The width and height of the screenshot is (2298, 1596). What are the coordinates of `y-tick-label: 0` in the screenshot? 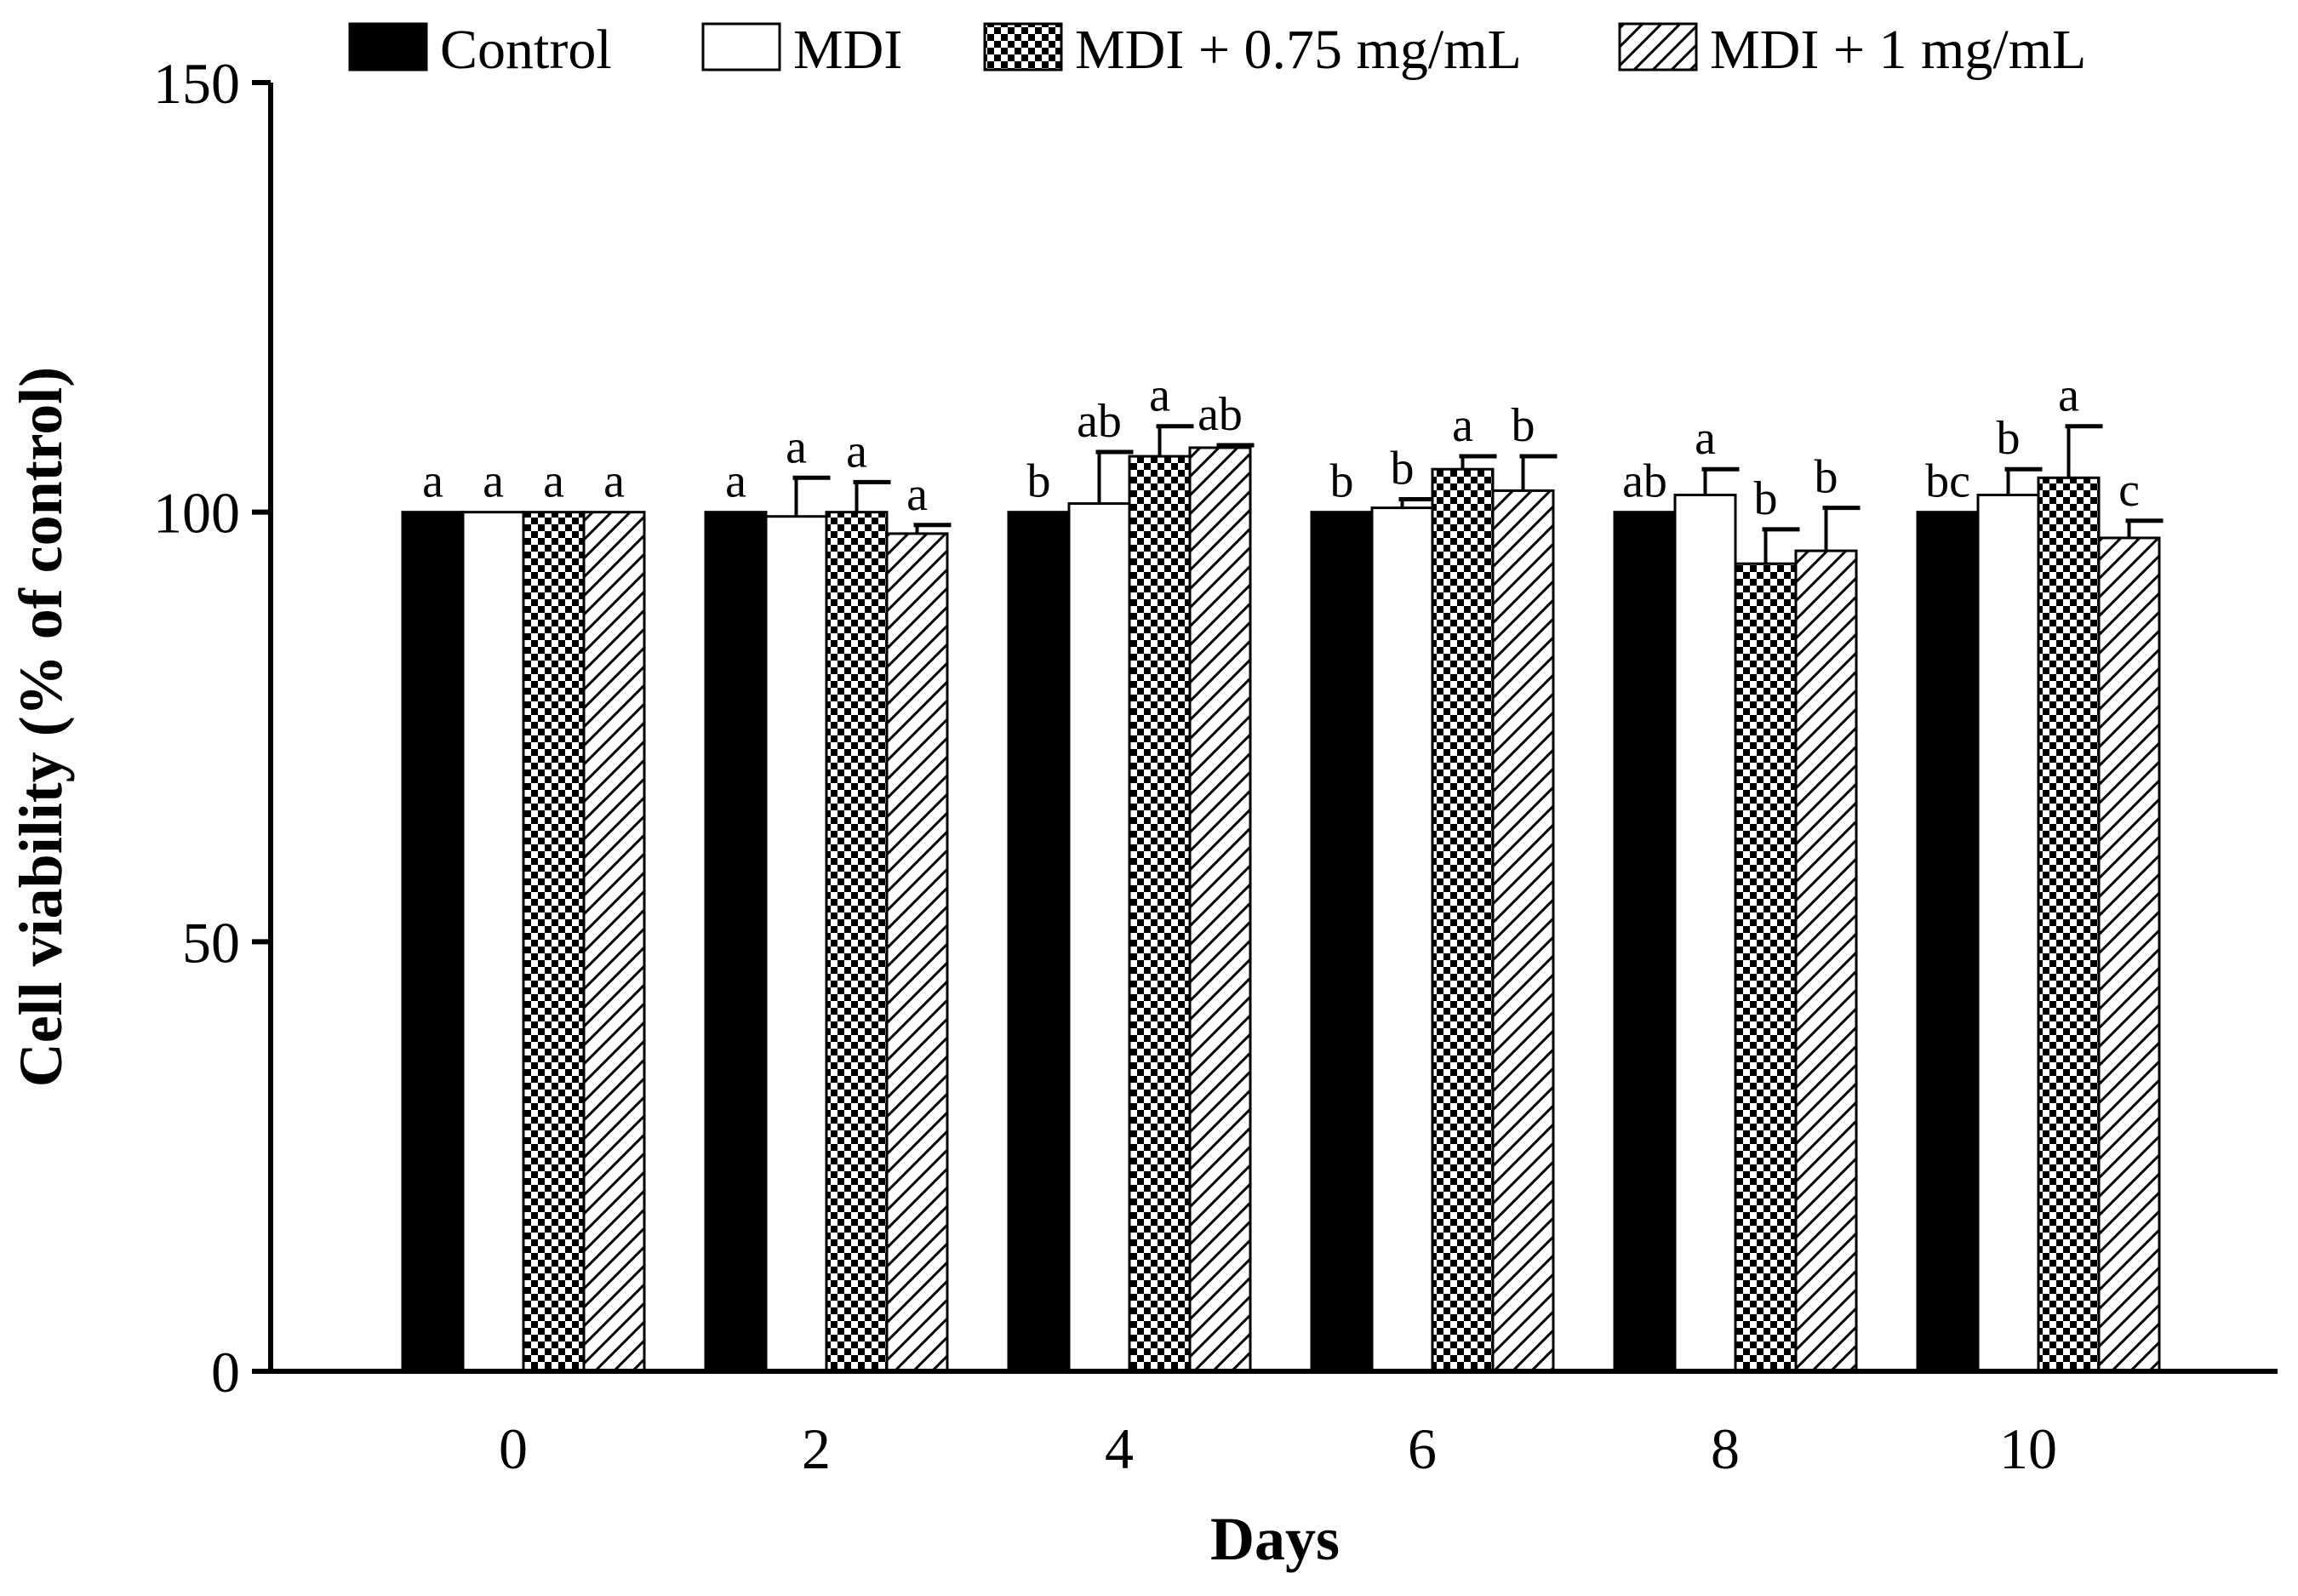 It's located at (226, 1372).